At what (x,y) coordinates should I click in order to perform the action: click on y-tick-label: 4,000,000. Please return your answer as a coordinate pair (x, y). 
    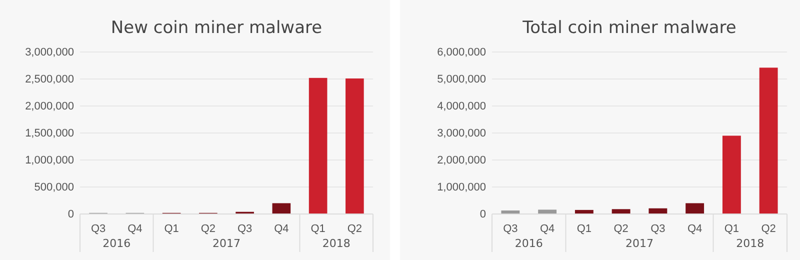
    Looking at the image, I should click on (461, 106).